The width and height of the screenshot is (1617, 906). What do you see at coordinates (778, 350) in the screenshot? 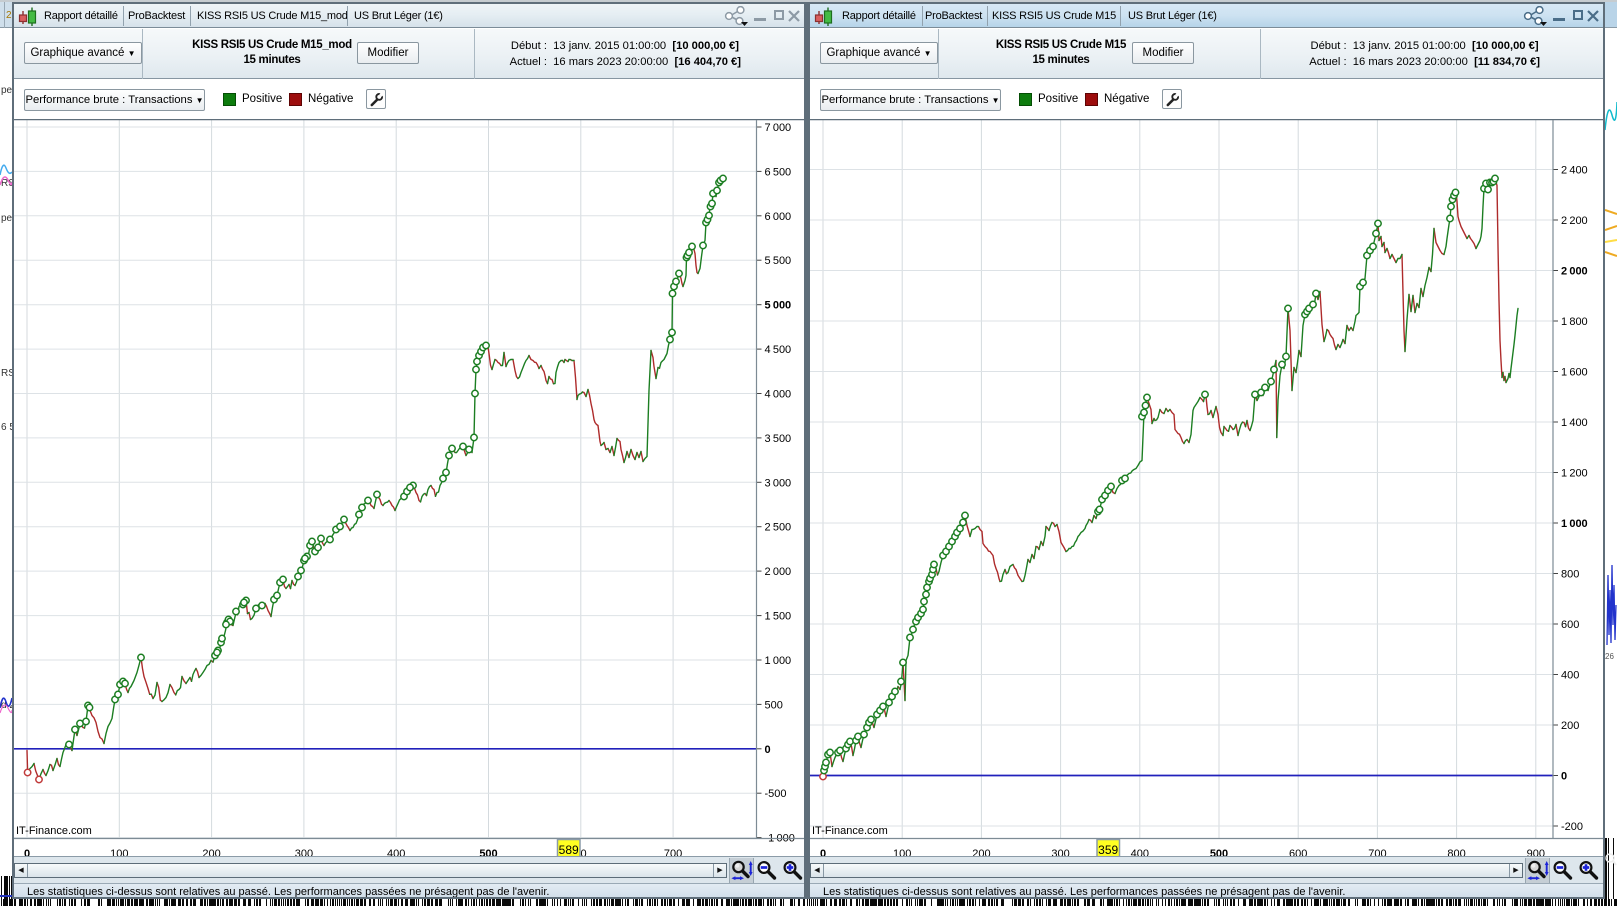
I see `svg-text: 4 500` at bounding box center [778, 350].